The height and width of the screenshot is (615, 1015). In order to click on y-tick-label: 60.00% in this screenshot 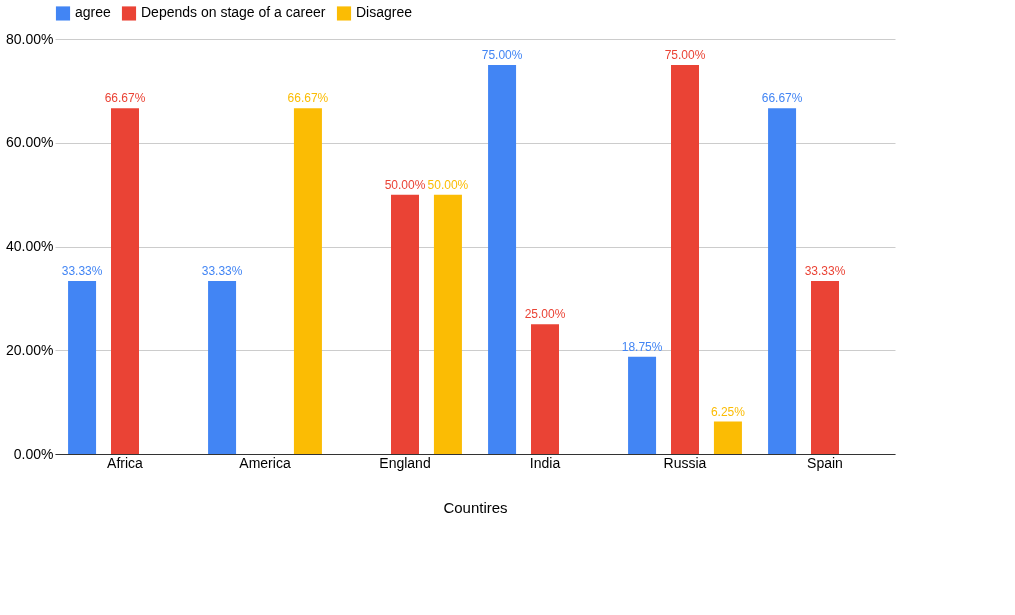, I will do `click(30, 142)`.